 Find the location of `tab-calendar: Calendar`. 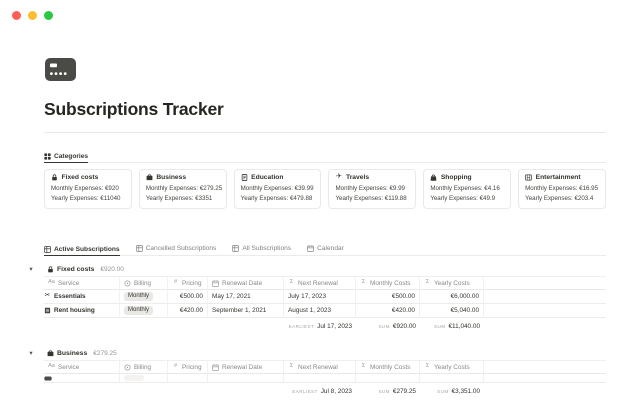

tab-calendar: Calendar is located at coordinates (325, 250).